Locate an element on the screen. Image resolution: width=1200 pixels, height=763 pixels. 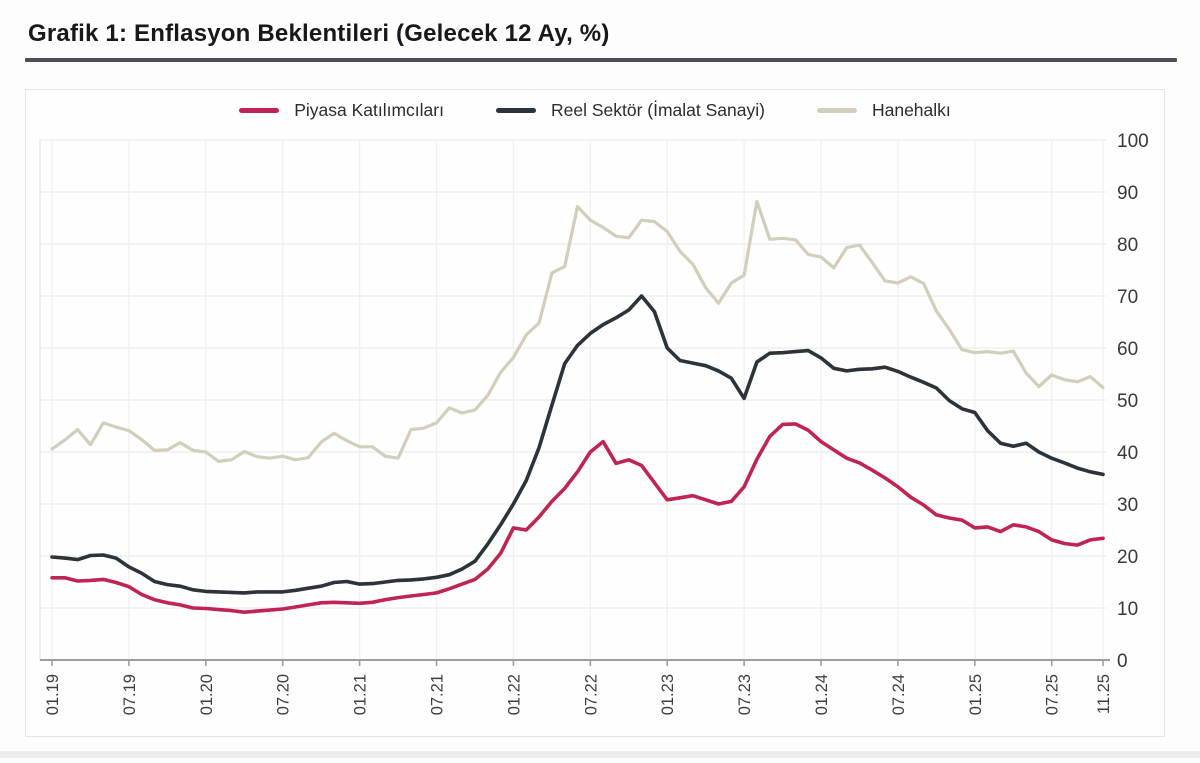
legend-item-reel-sektor: Reel Sektör (İmalat Sanayi) is located at coordinates (630, 110).